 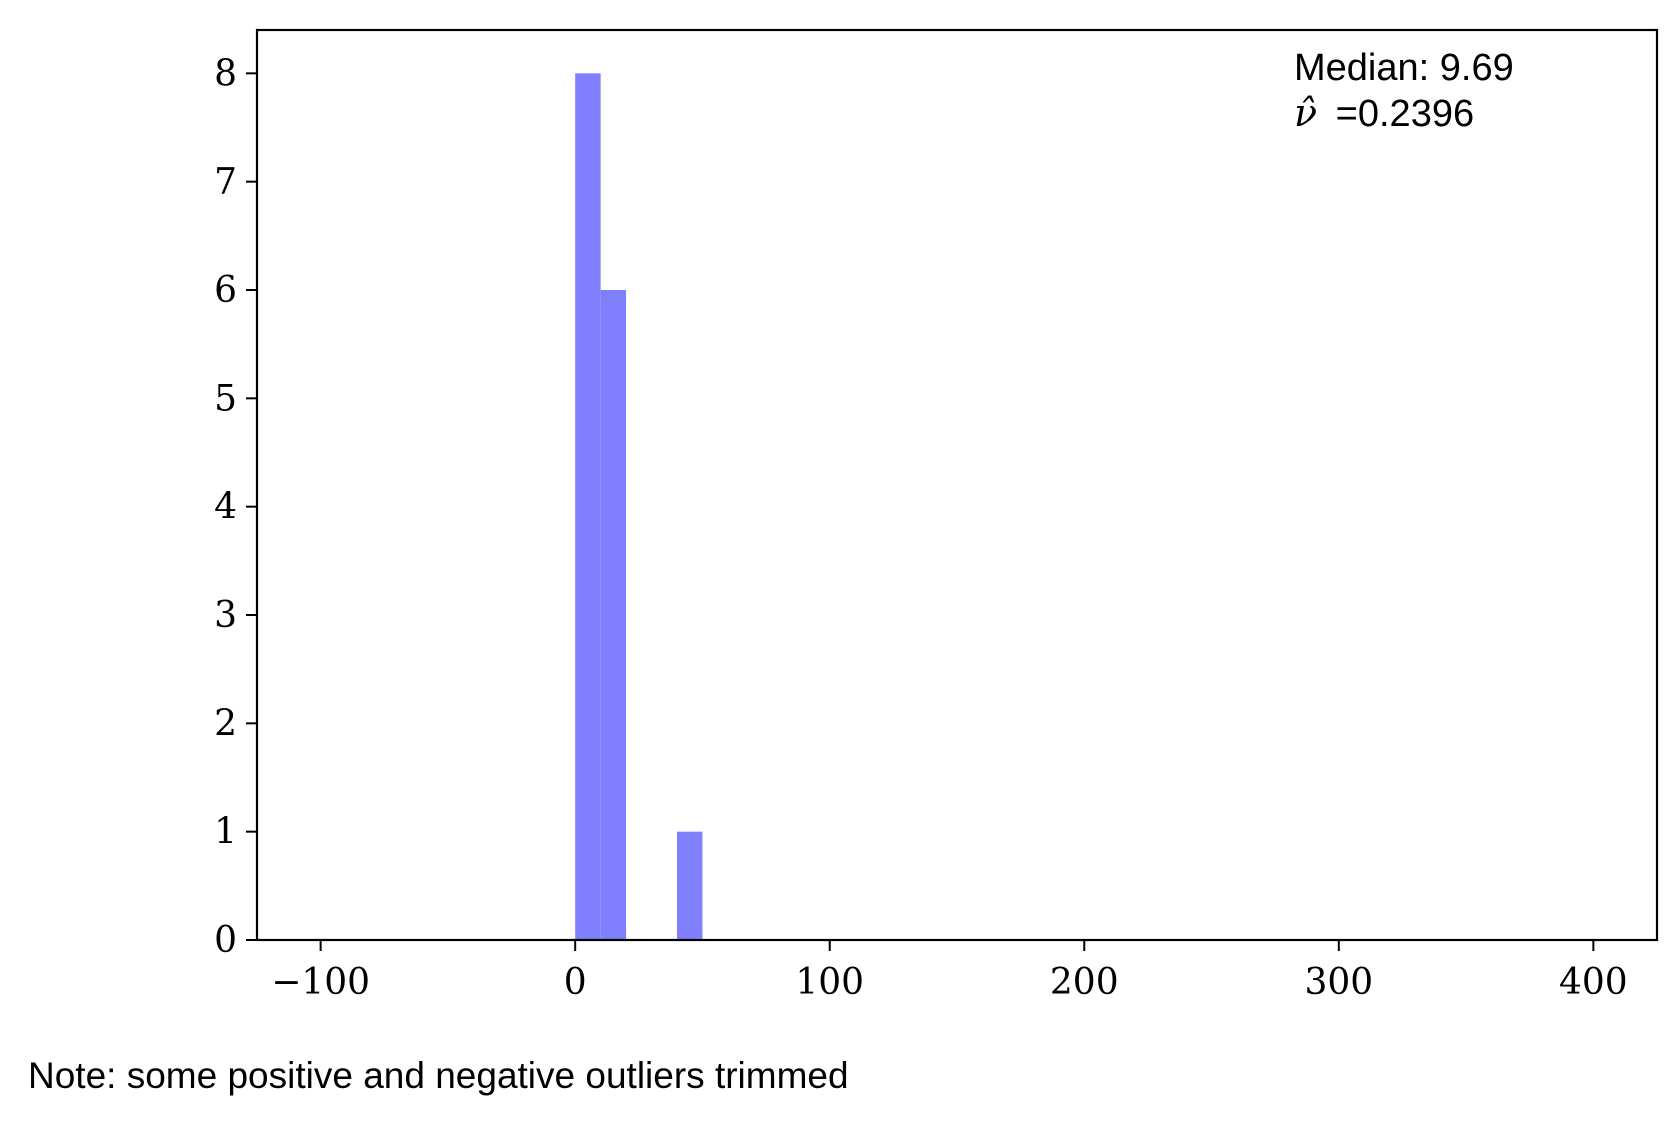 What do you see at coordinates (225, 940) in the screenshot?
I see `y-tick-label: 0` at bounding box center [225, 940].